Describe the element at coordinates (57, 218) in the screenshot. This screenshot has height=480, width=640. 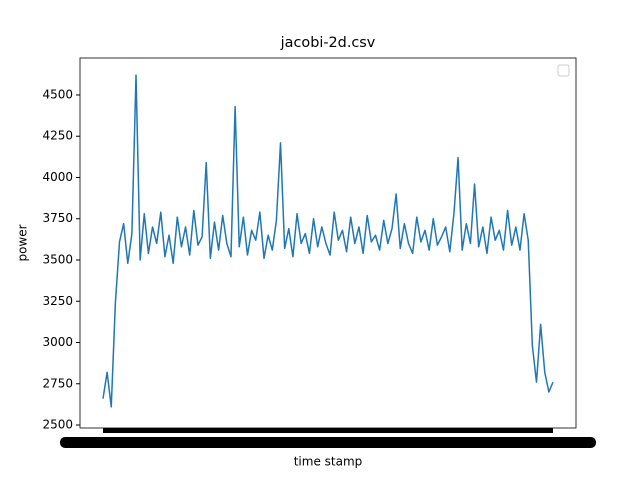
I see `y-tick-label: 3750` at that location.